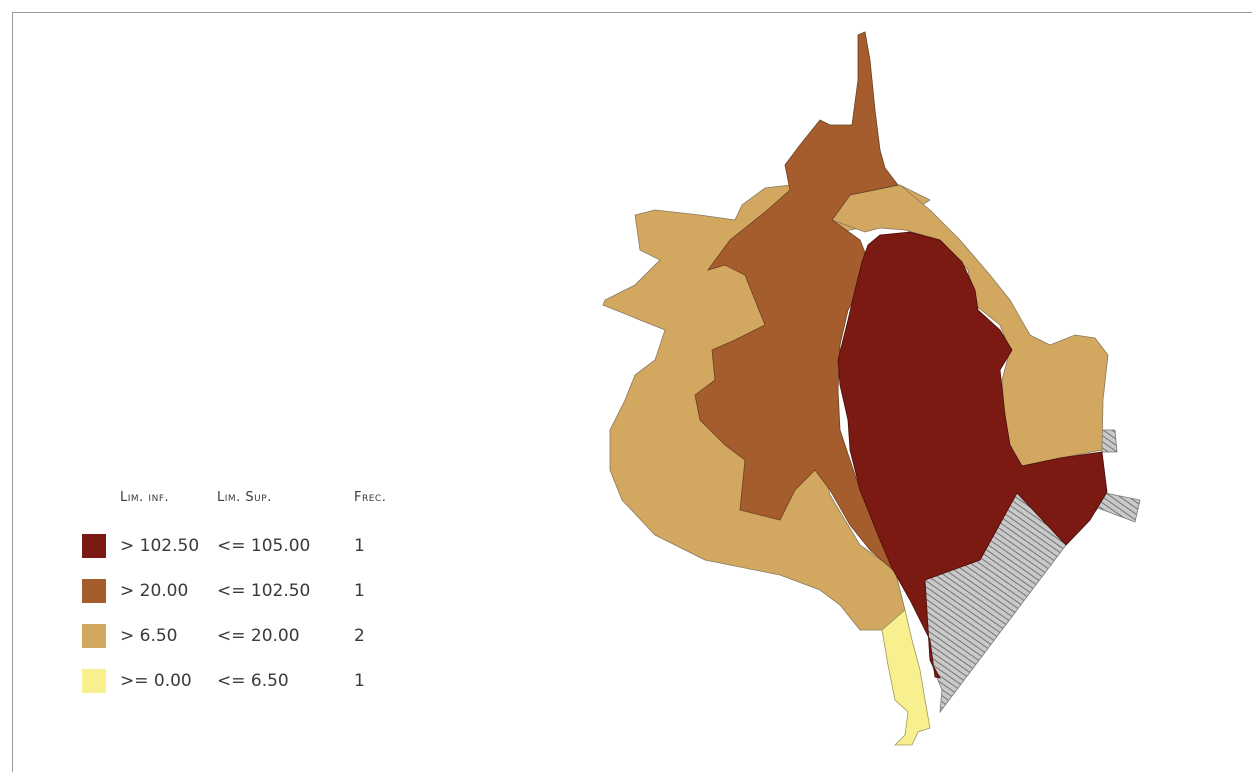  Describe the element at coordinates (253, 681) in the screenshot. I see `legend-lim-sup: <= 6.50` at that location.